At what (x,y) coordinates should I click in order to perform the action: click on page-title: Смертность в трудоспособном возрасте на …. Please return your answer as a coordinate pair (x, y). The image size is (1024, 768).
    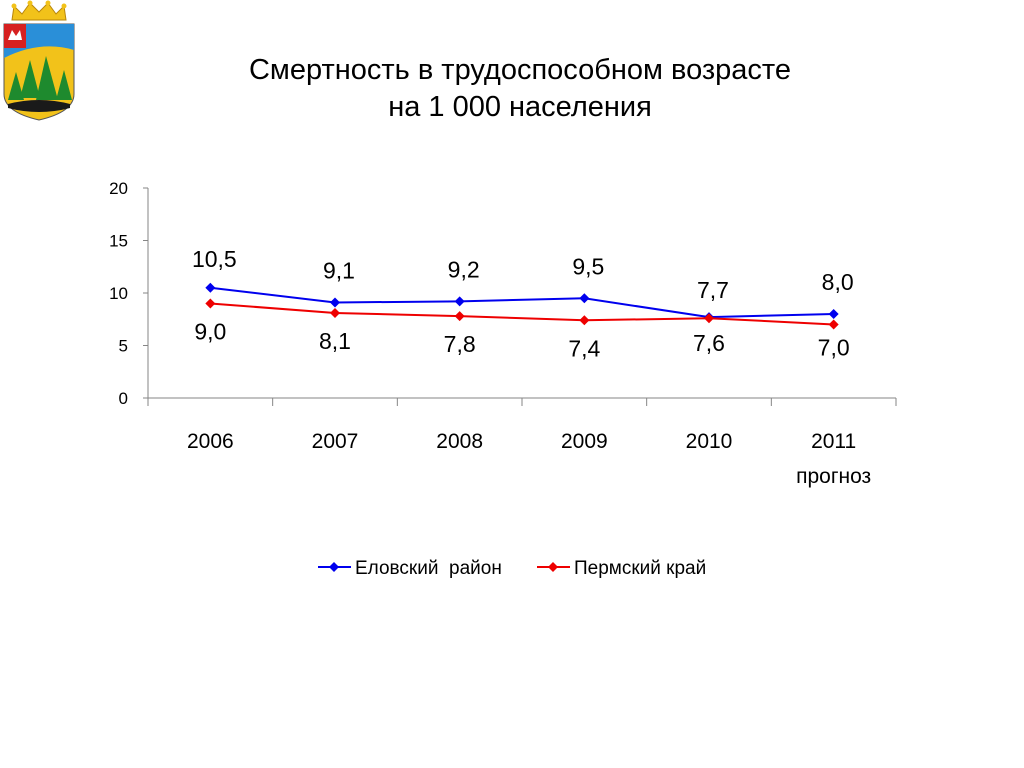
    Looking at the image, I should click on (520, 89).